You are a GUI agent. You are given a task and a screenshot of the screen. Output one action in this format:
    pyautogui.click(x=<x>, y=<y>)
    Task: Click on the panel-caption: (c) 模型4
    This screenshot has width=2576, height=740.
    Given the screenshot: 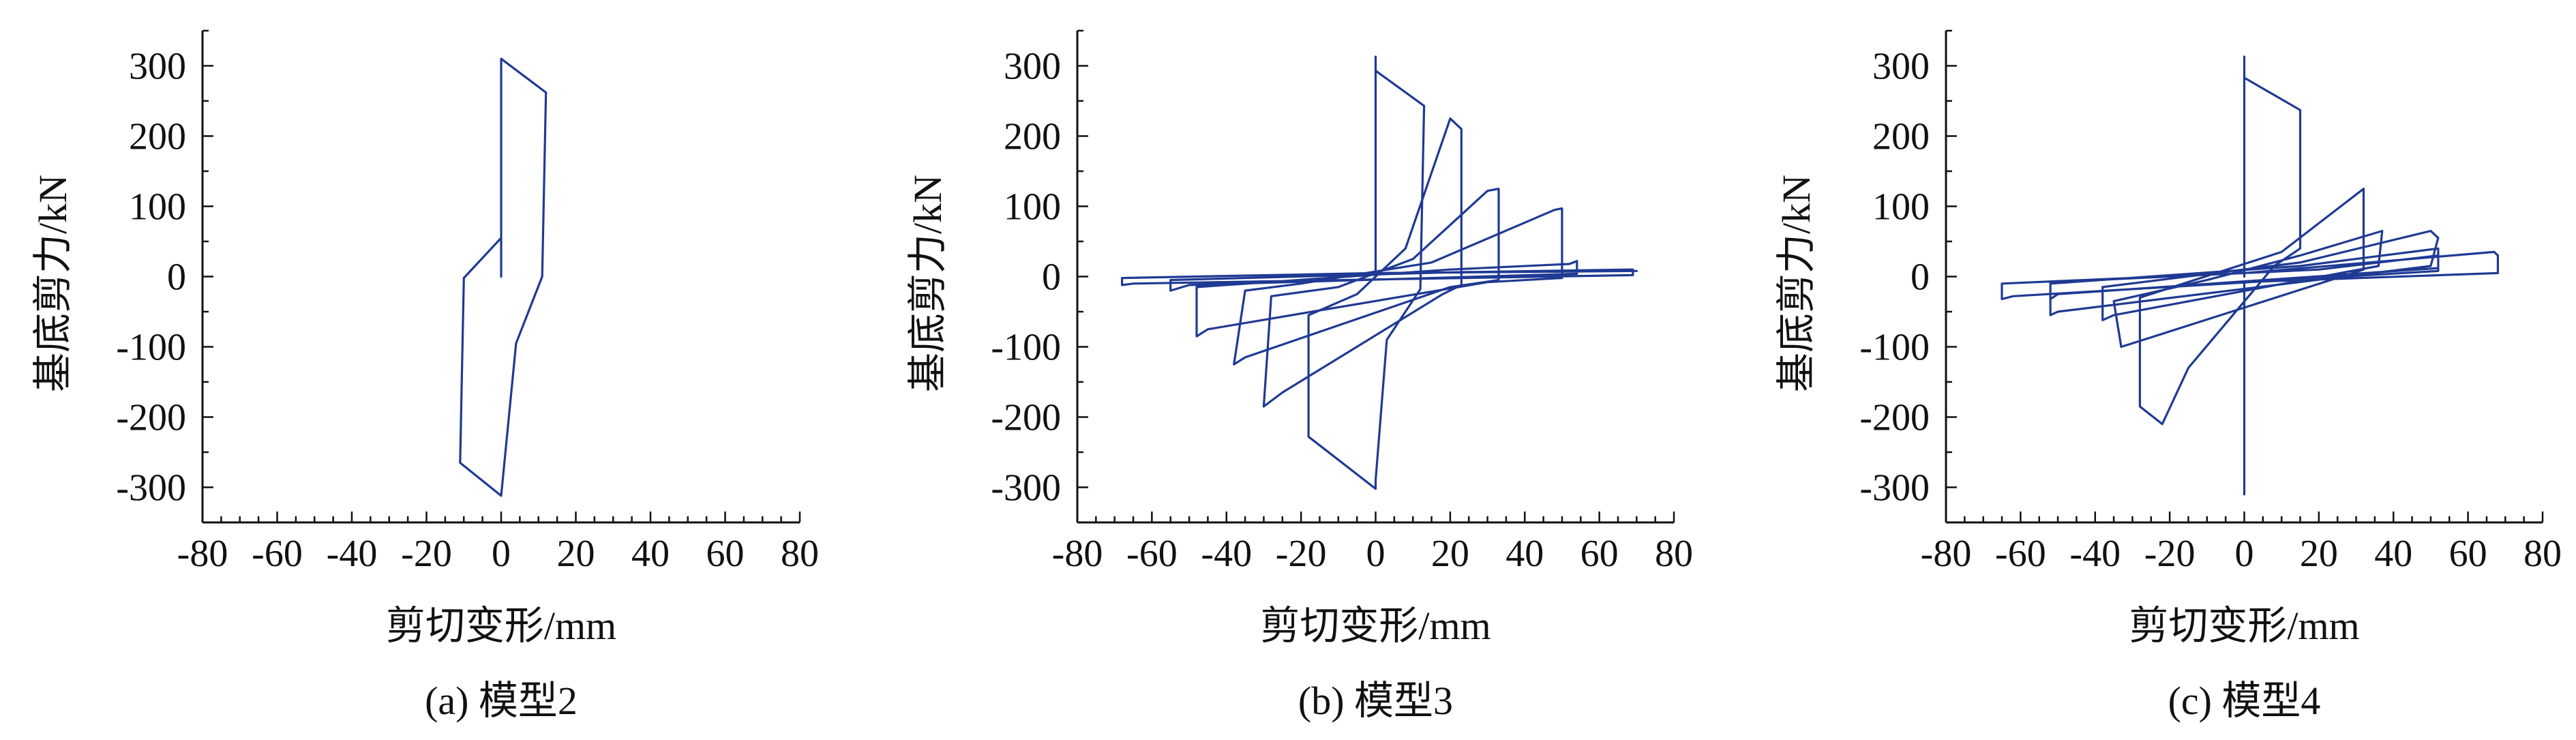 What is the action you would take?
    pyautogui.click(x=2244, y=701)
    